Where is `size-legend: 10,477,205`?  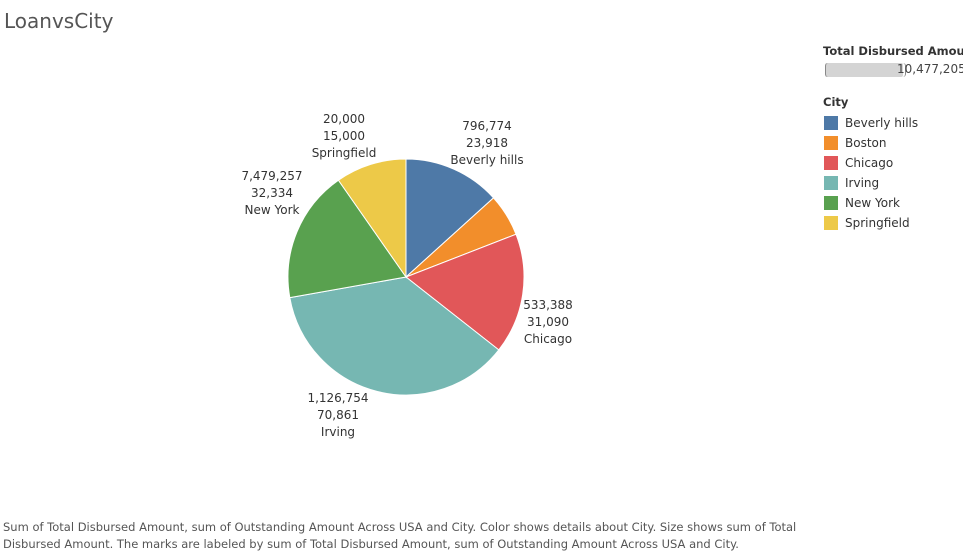 size-legend: 10,477,205 is located at coordinates (893, 70).